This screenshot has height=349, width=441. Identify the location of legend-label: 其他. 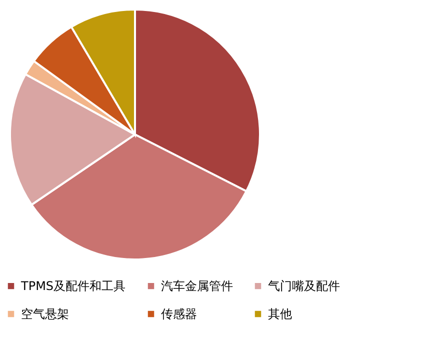
(280, 314).